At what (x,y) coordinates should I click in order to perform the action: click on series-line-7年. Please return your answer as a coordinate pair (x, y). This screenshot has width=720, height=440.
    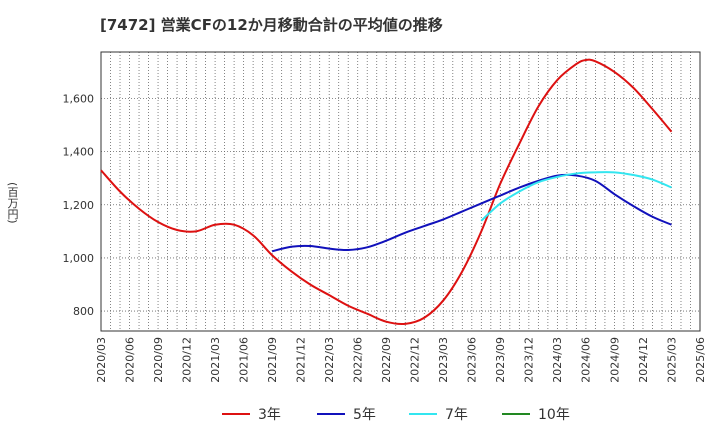
    Looking at the image, I should click on (576, 196).